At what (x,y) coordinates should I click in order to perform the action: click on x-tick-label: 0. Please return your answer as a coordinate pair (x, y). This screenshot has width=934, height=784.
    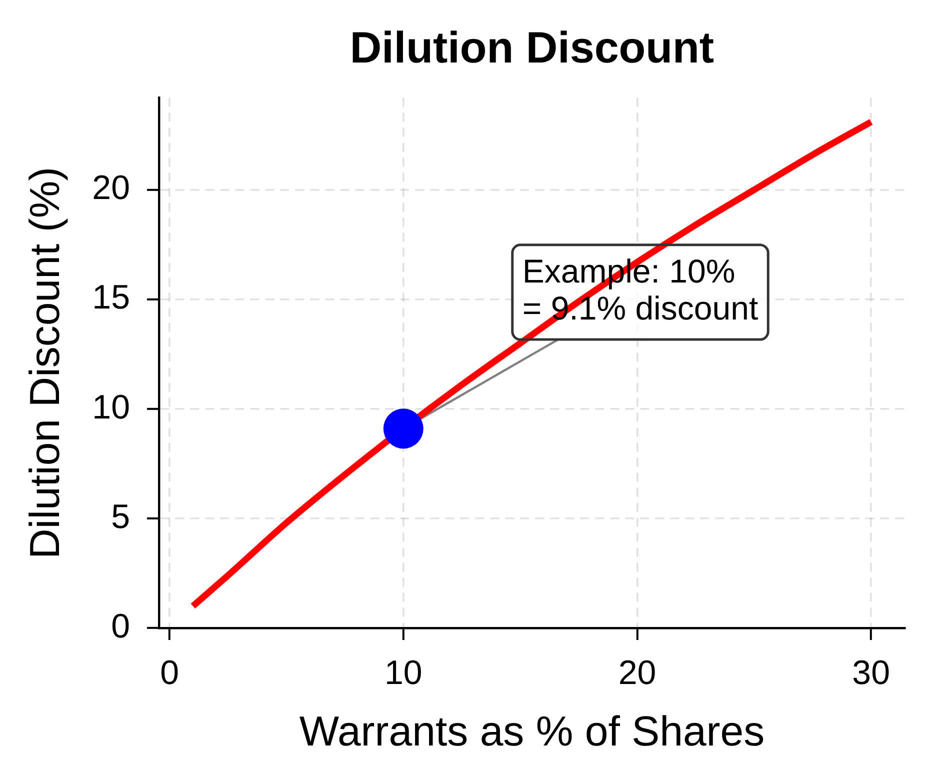
    Looking at the image, I should click on (169, 673).